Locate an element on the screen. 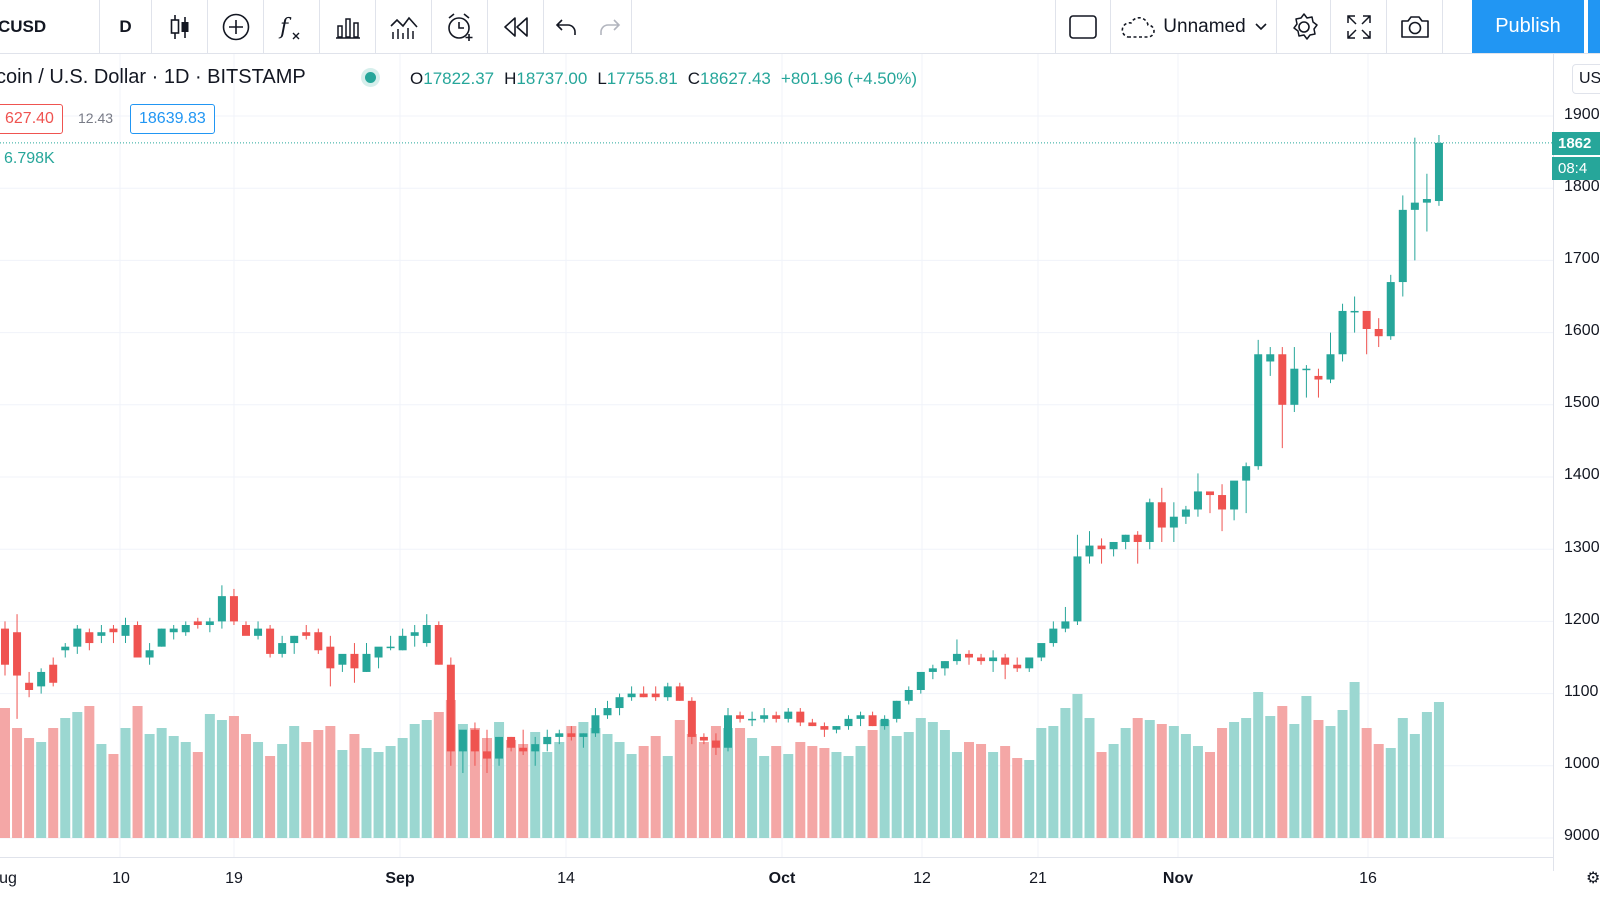 This screenshot has height=900, width=1600. market-status-dot is located at coordinates (370, 77).